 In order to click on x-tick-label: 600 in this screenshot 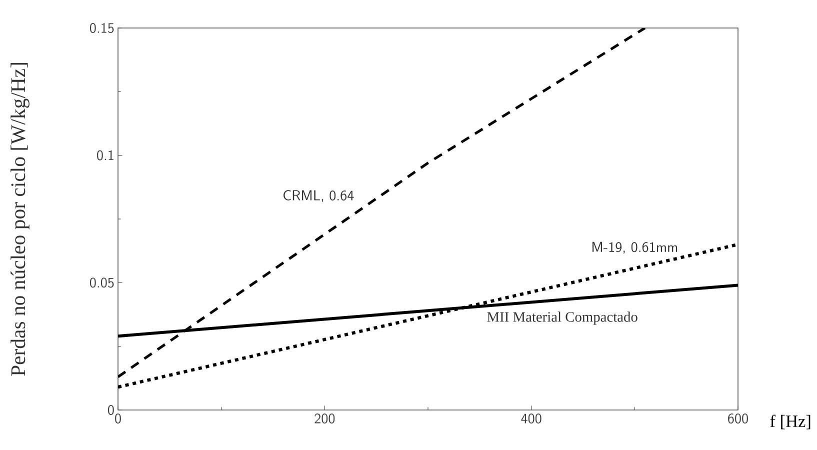, I will do `click(738, 419)`.